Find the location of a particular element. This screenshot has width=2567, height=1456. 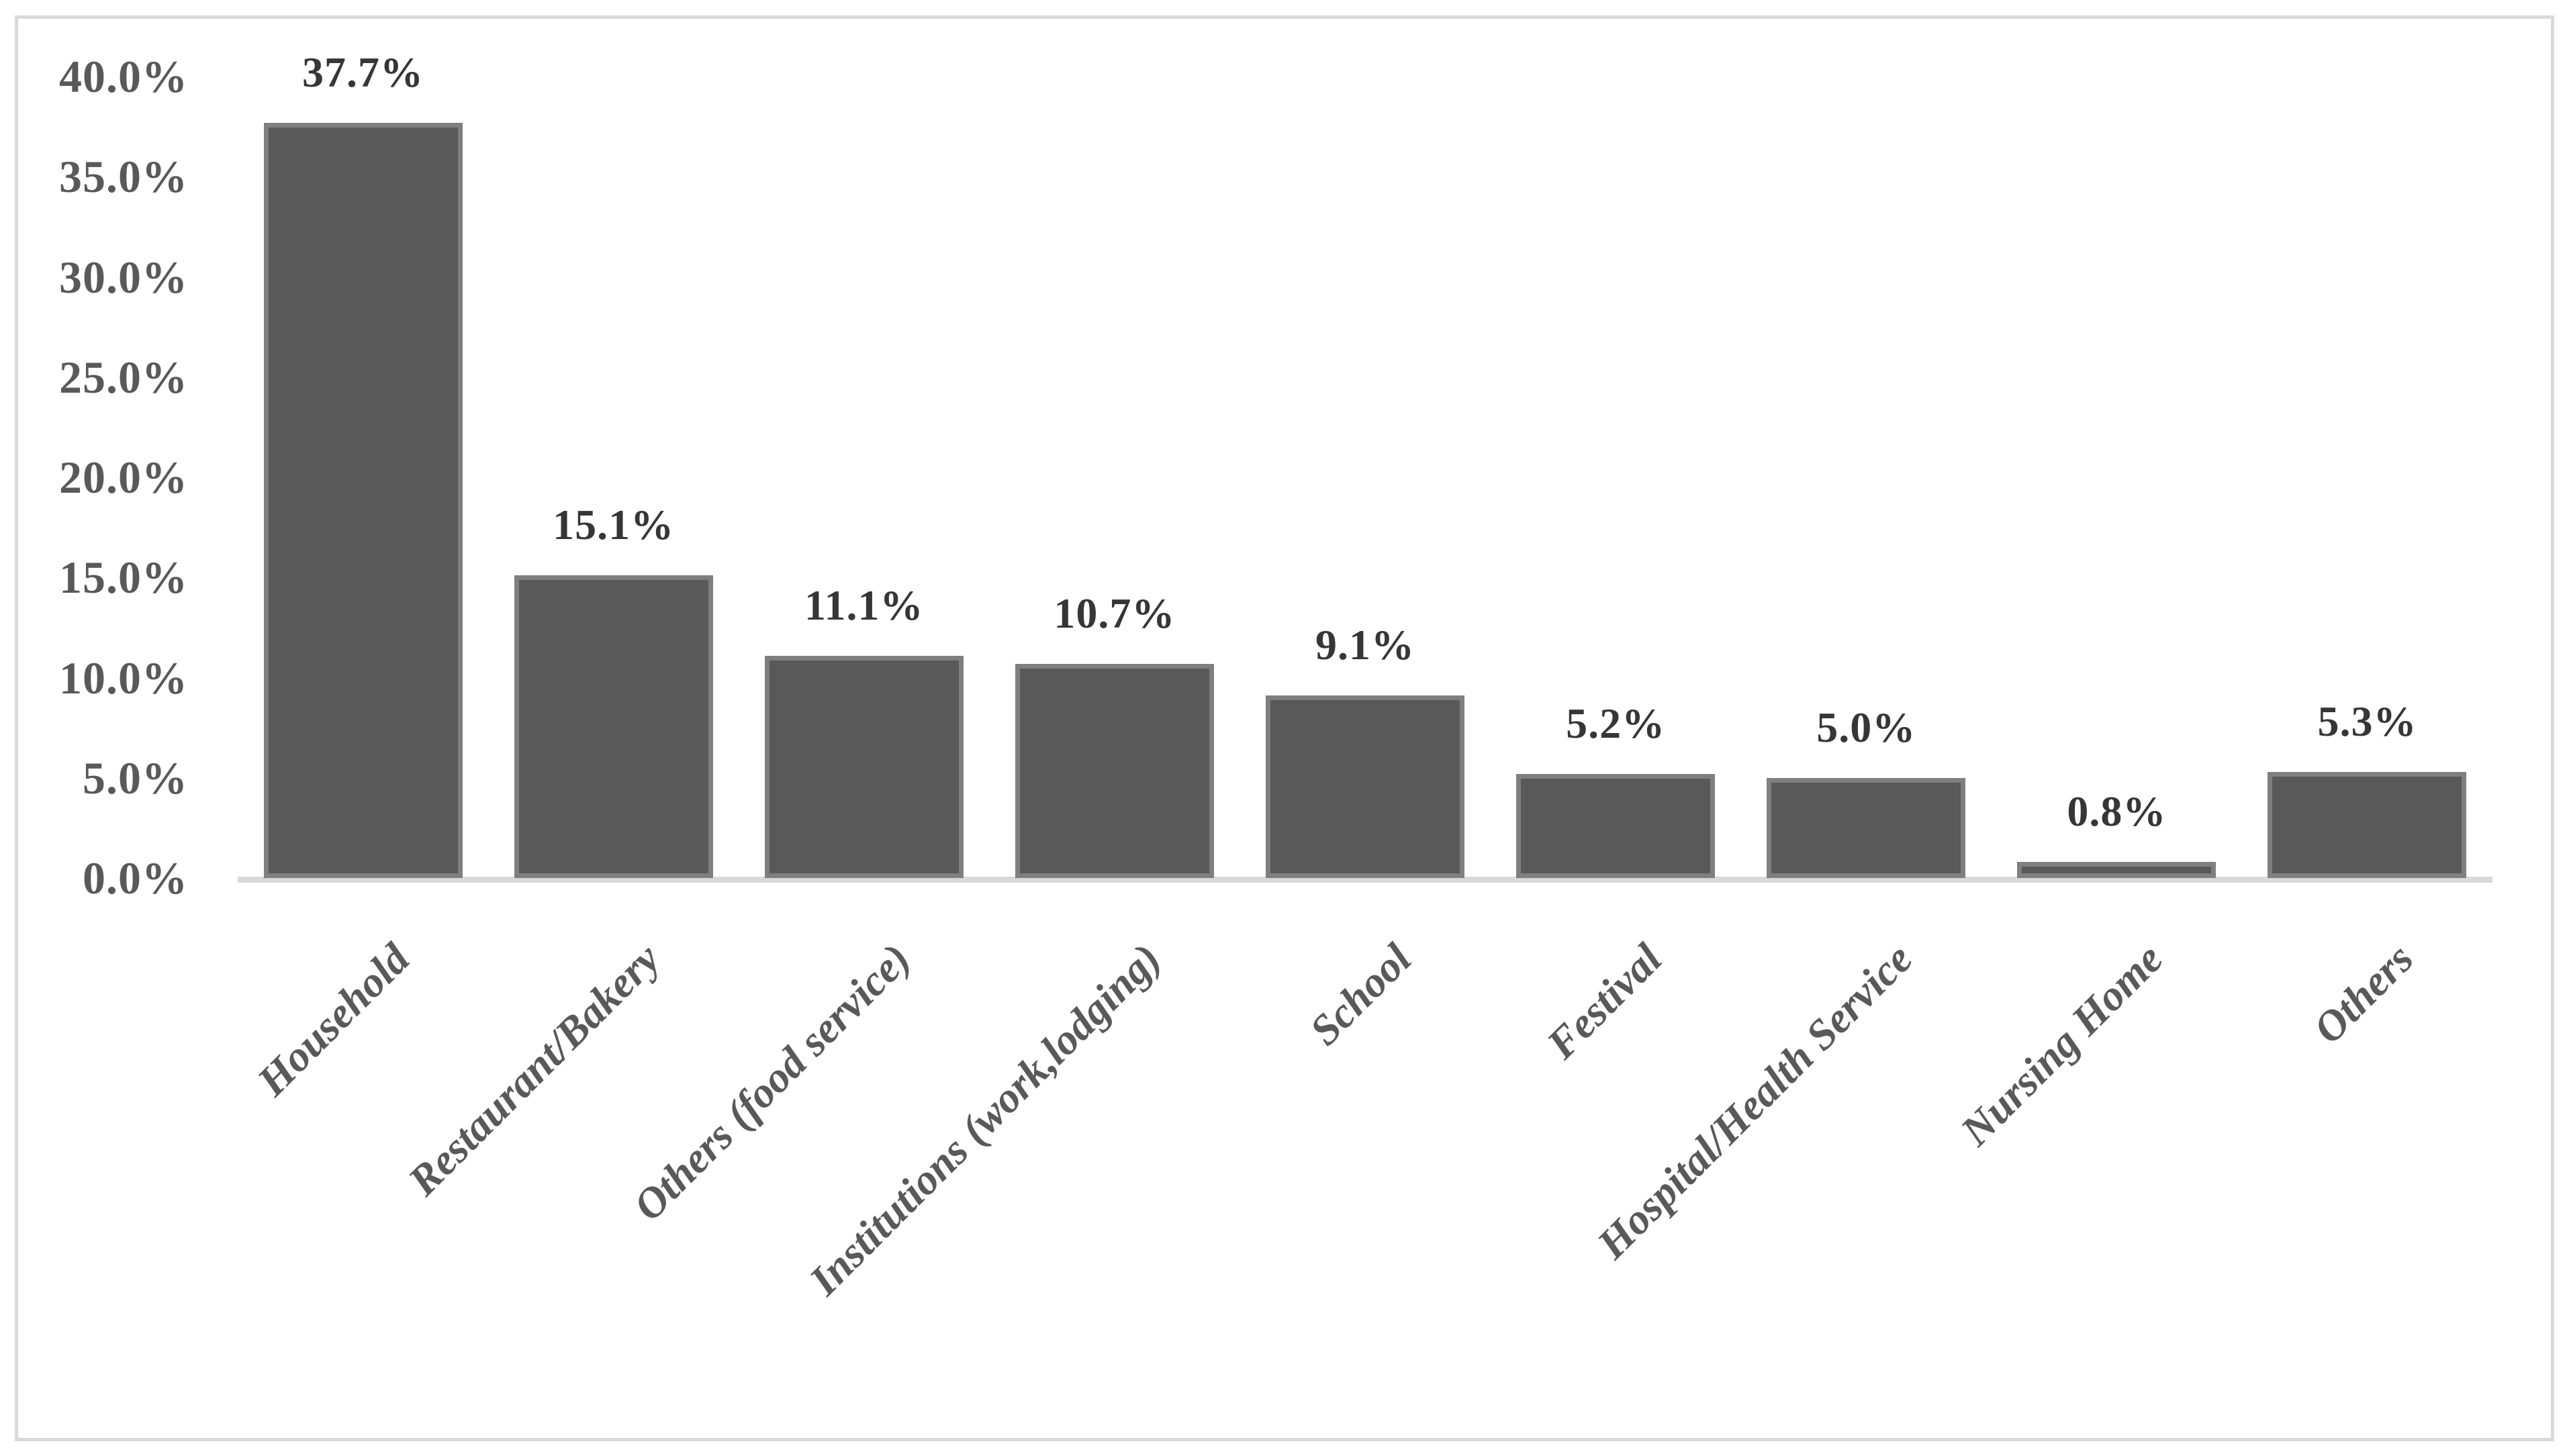

y-axis-tick-label-0: 0.0% is located at coordinates (135, 878).